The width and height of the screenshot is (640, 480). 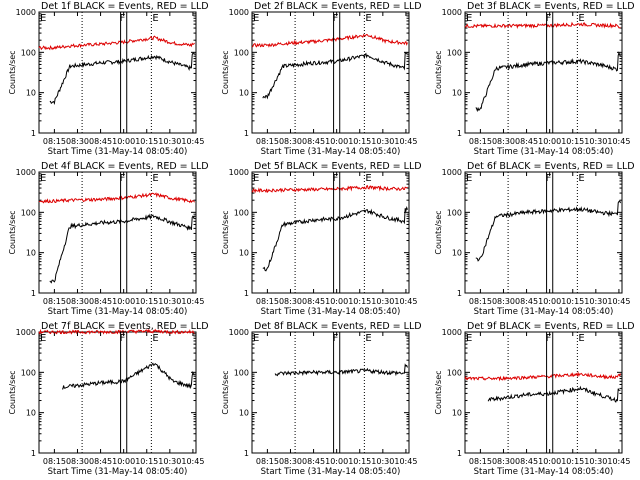 What do you see at coordinates (551, 6) in the screenshot?
I see `panel-title: Det 3f BLACK = Events, RED = LLD` at bounding box center [551, 6].